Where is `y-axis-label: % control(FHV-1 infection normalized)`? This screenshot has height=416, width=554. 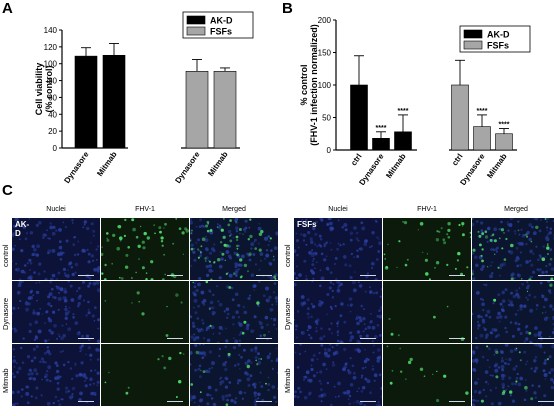 y-axis-label: % control(FHV-1 infection normalized) is located at coordinates (309, 85).